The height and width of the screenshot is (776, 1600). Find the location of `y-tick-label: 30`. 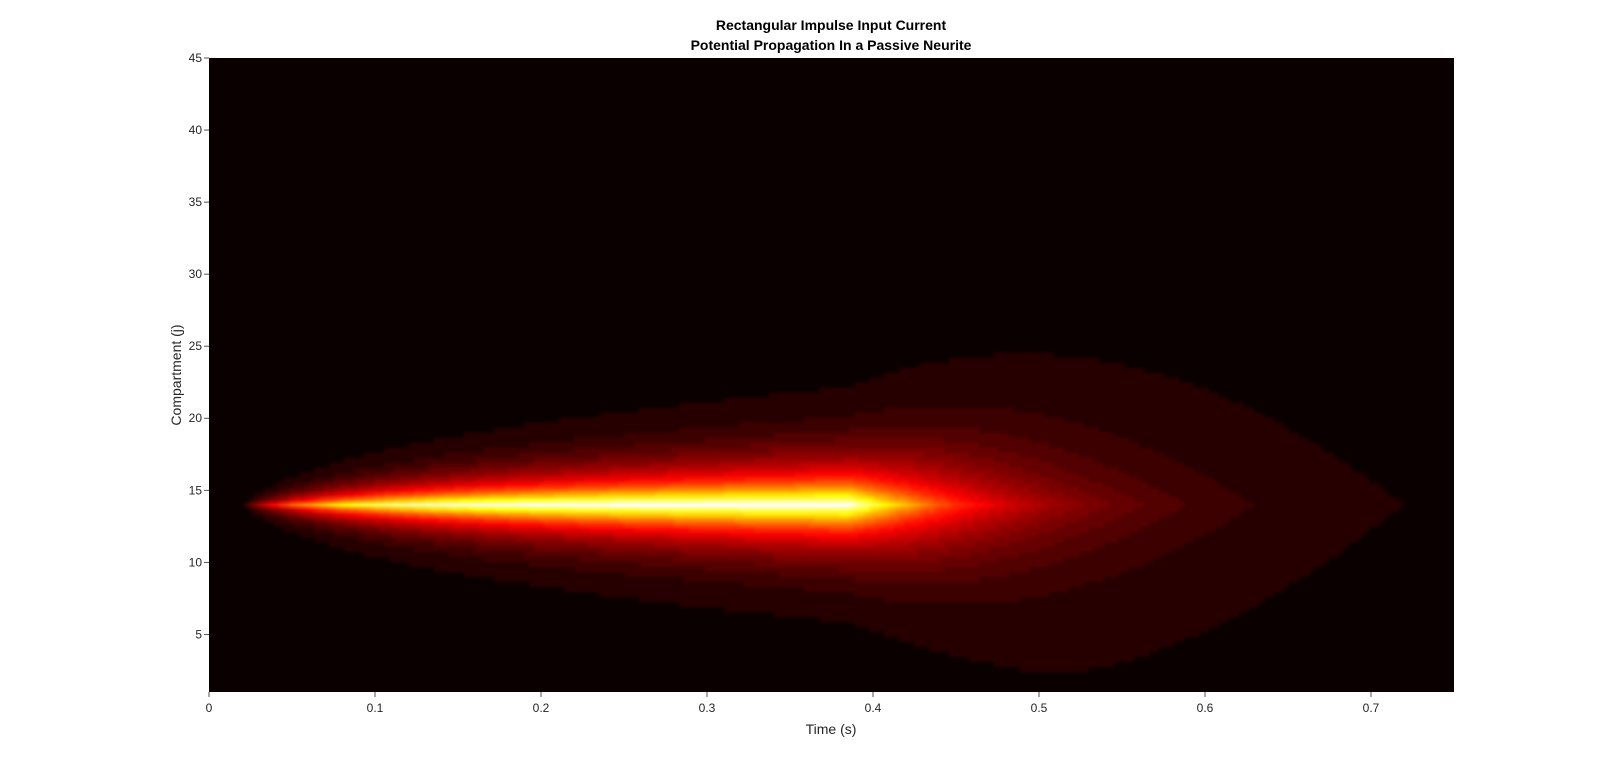

y-tick-label: 30 is located at coordinates (196, 274).